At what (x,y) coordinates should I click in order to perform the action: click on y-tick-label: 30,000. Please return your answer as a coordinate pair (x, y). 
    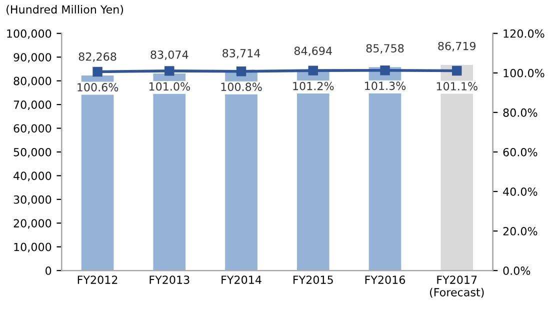
    Looking at the image, I should click on (33, 200).